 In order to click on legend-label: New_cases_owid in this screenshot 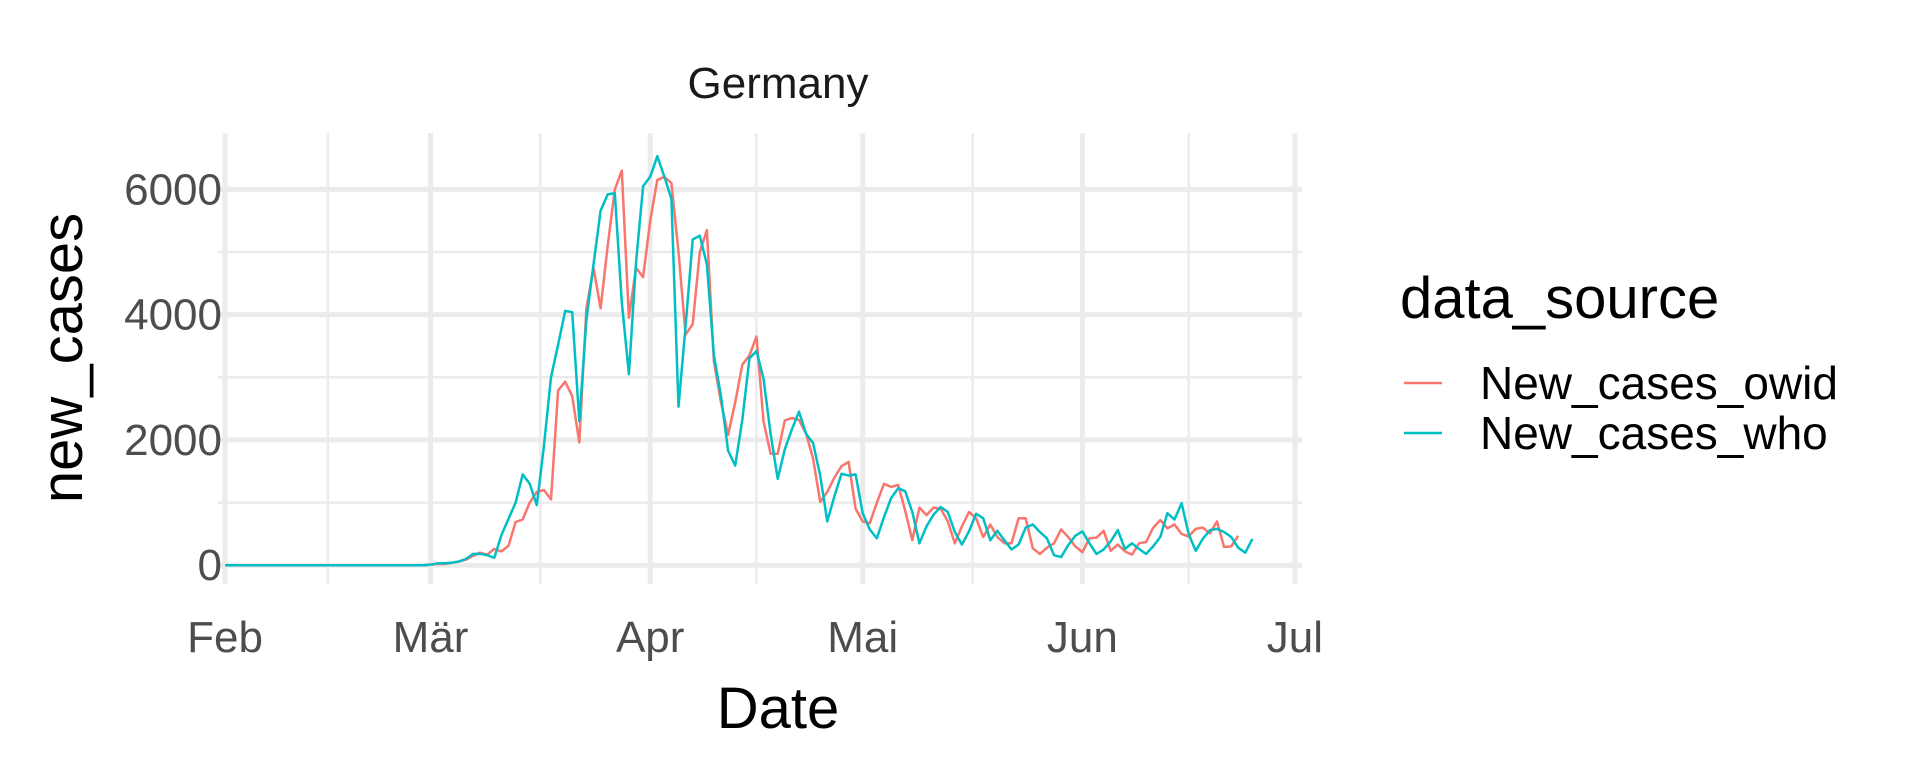, I will do `click(1659, 383)`.